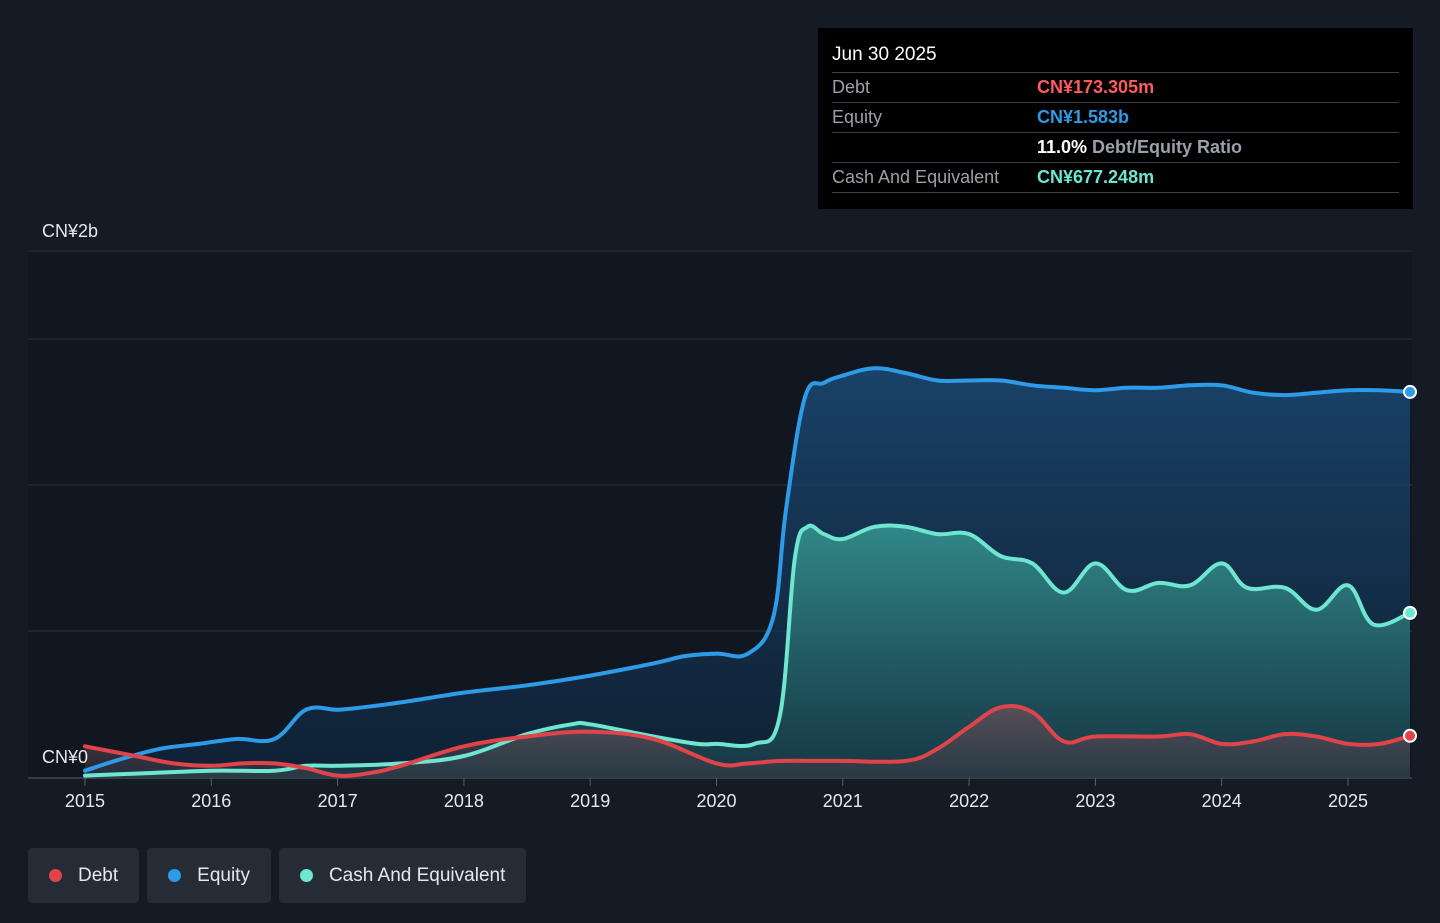 The image size is (1440, 923). I want to click on tooltip-cash-row: Cash And Equivalent CN¥677.248m, so click(1115, 177).